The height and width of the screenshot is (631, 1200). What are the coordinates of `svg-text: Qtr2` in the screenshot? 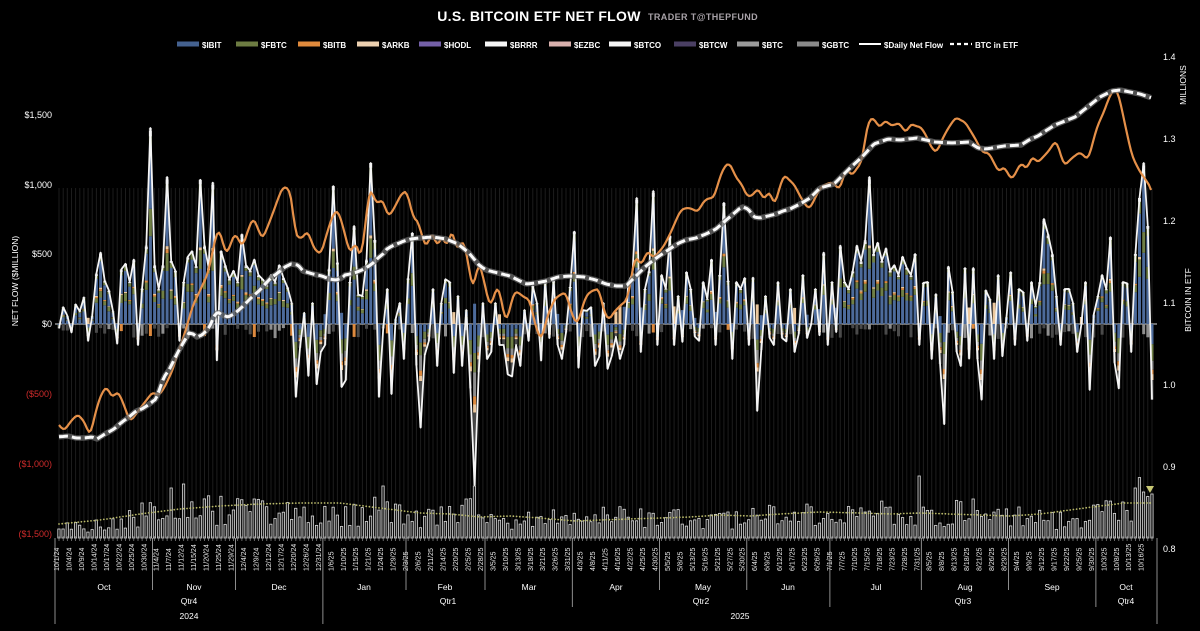 It's located at (701, 601).